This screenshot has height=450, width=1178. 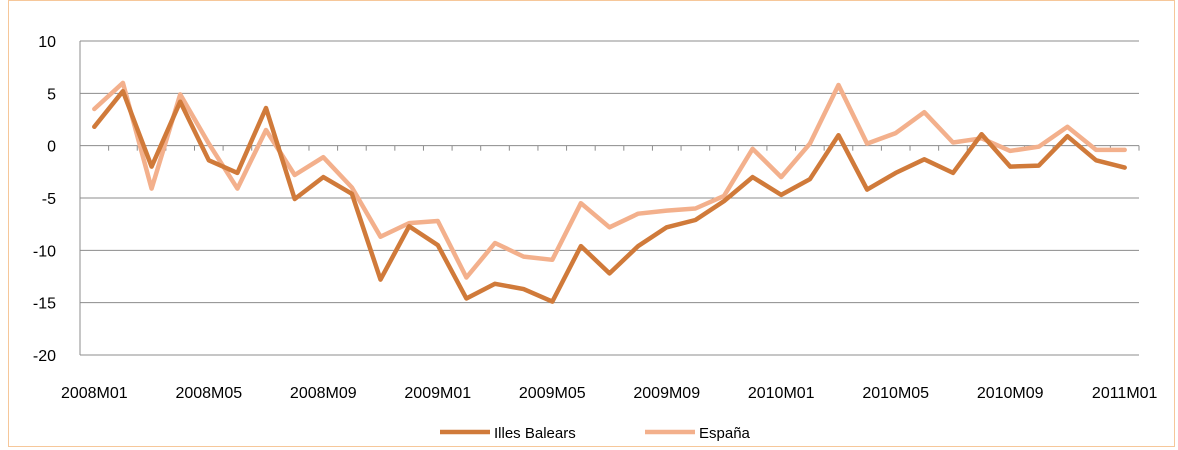 I want to click on y-tick-label: -5, so click(x=49, y=199).